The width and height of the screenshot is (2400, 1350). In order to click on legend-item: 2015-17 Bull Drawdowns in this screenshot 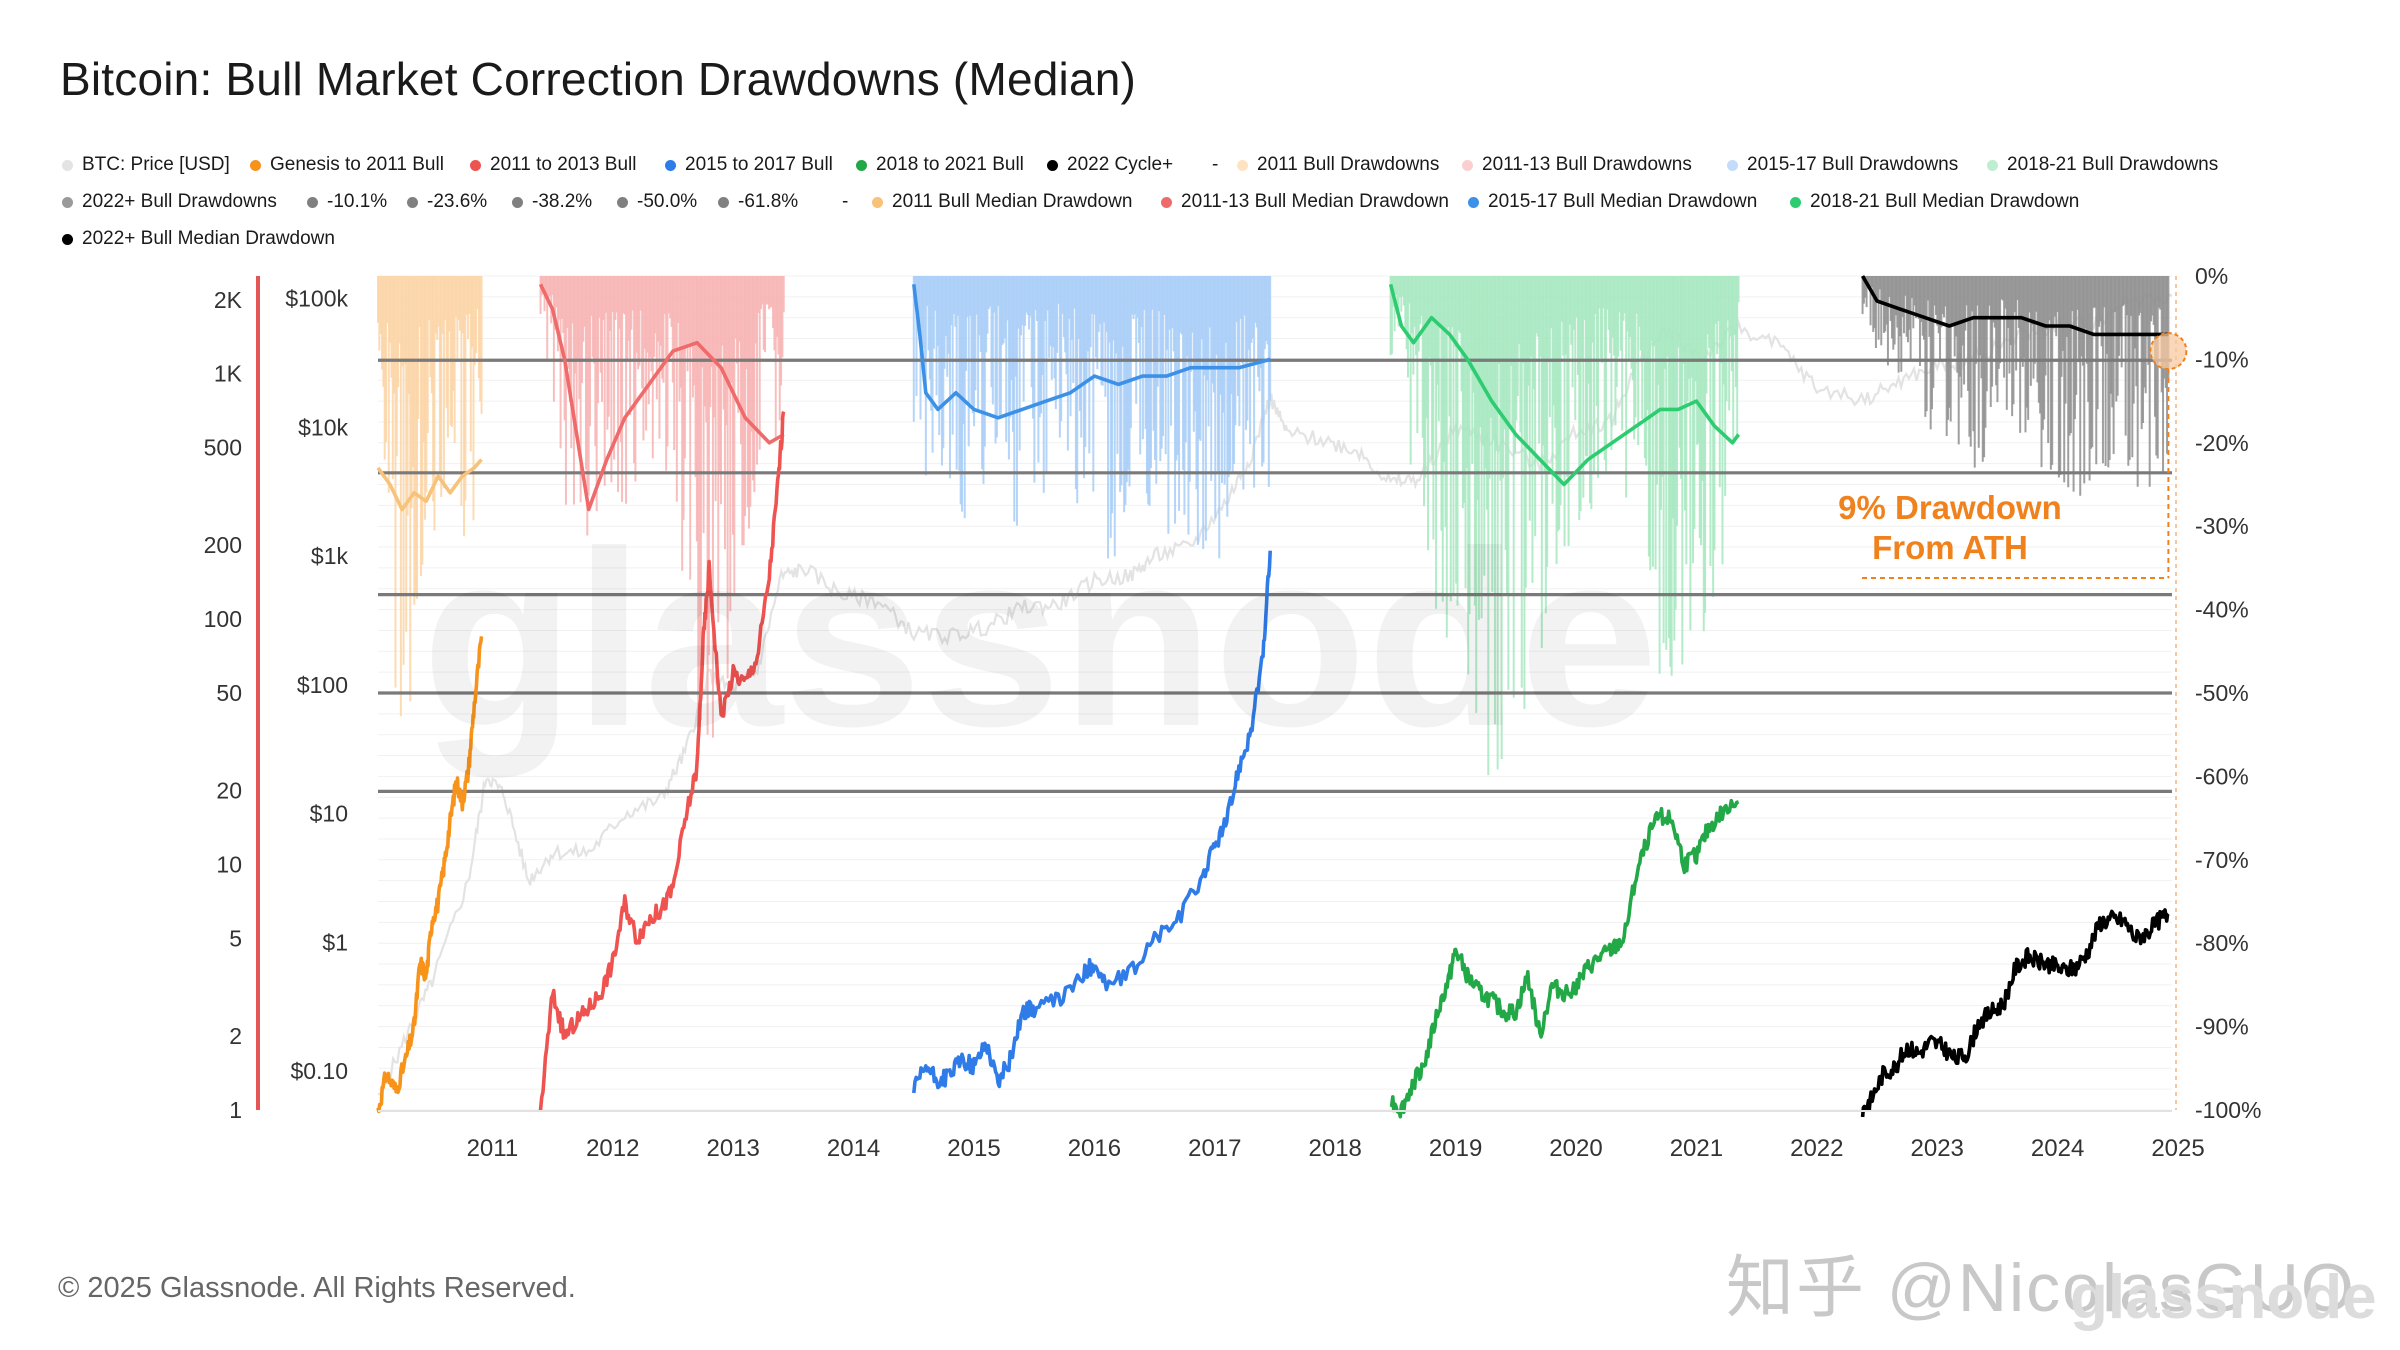, I will do `click(1842, 165)`.